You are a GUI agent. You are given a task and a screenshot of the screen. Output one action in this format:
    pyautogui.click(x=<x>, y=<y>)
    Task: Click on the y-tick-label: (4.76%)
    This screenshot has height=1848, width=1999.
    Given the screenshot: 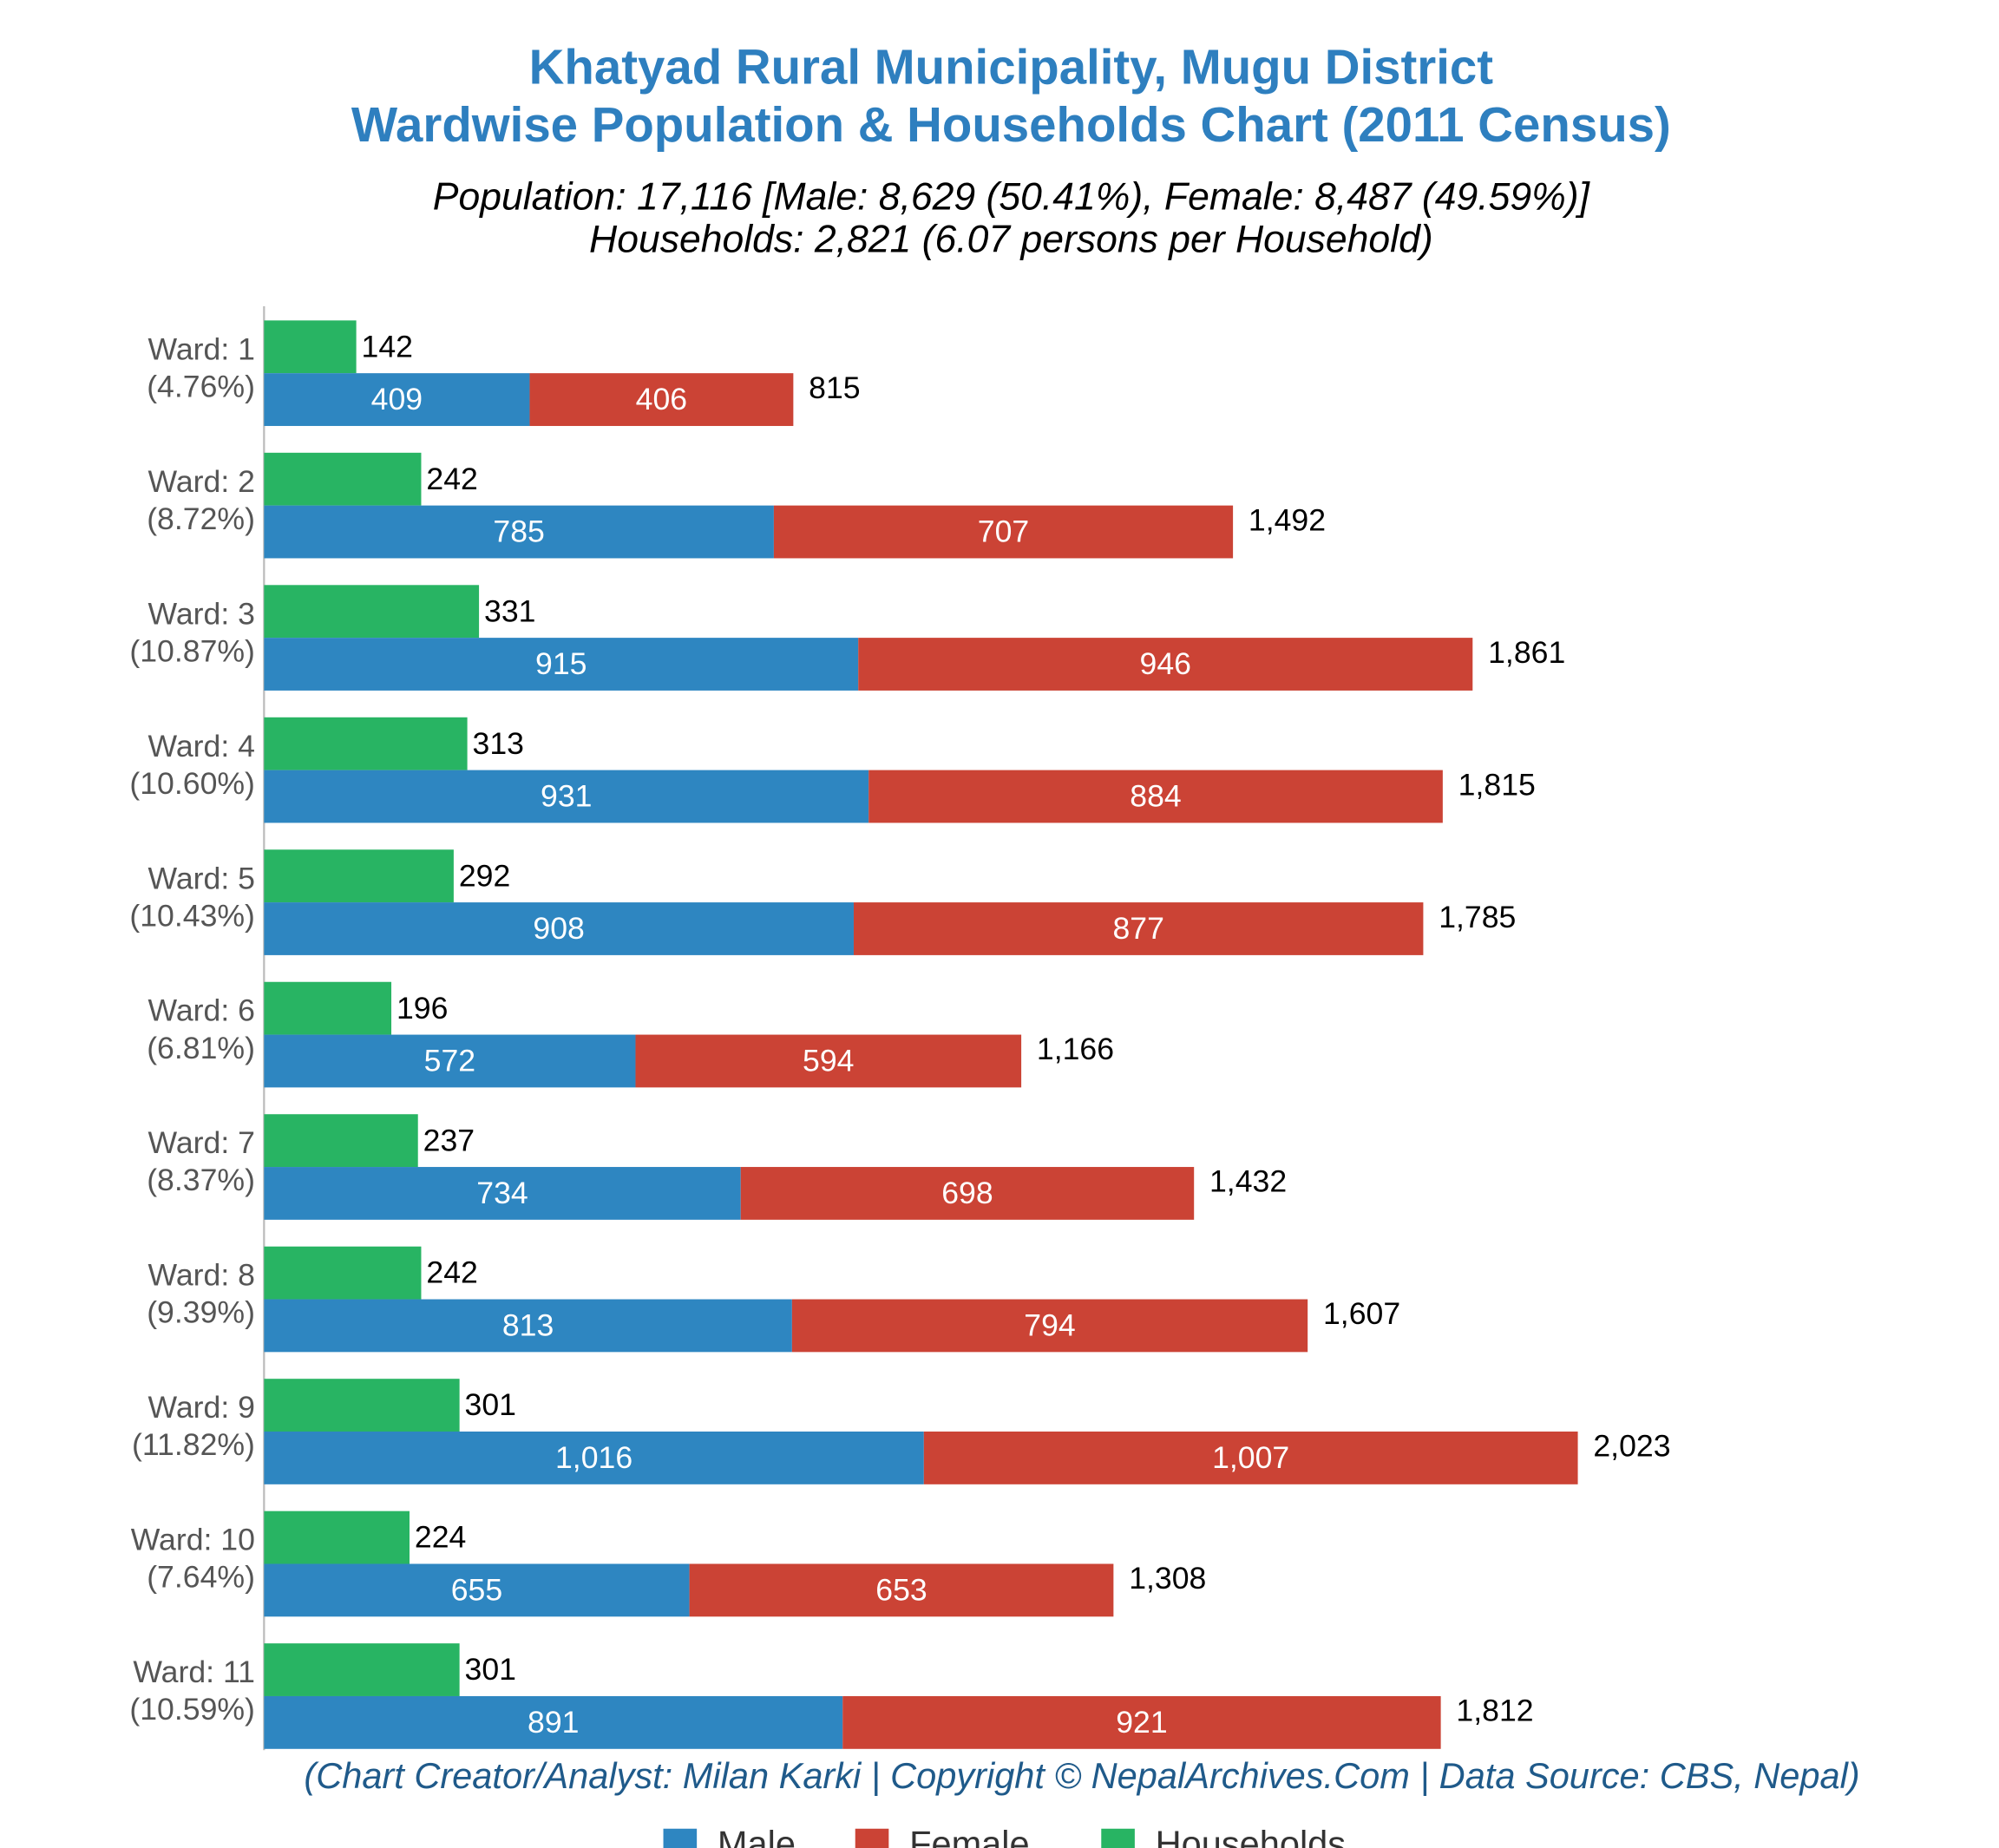 What is the action you would take?
    pyautogui.click(x=201, y=386)
    